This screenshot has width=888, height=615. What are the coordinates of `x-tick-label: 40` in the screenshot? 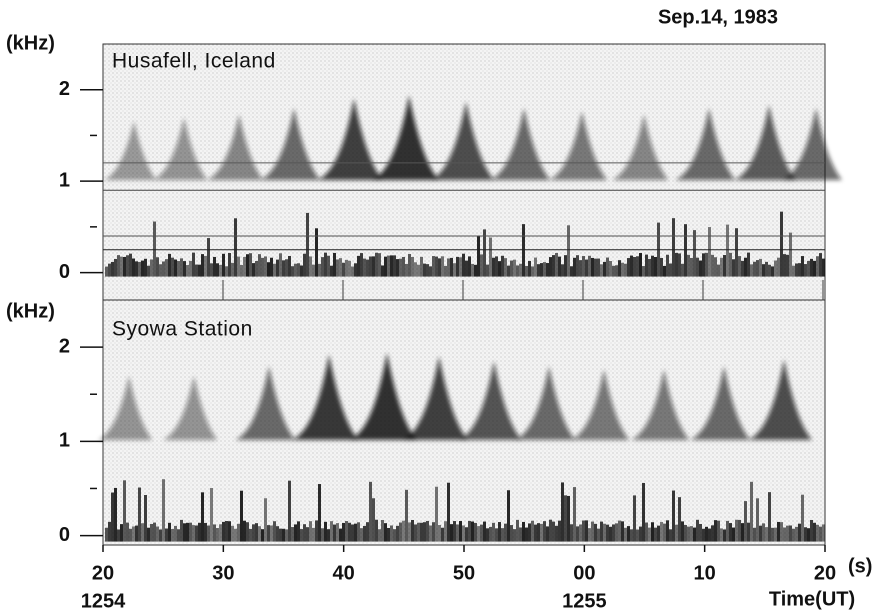 It's located at (344, 573).